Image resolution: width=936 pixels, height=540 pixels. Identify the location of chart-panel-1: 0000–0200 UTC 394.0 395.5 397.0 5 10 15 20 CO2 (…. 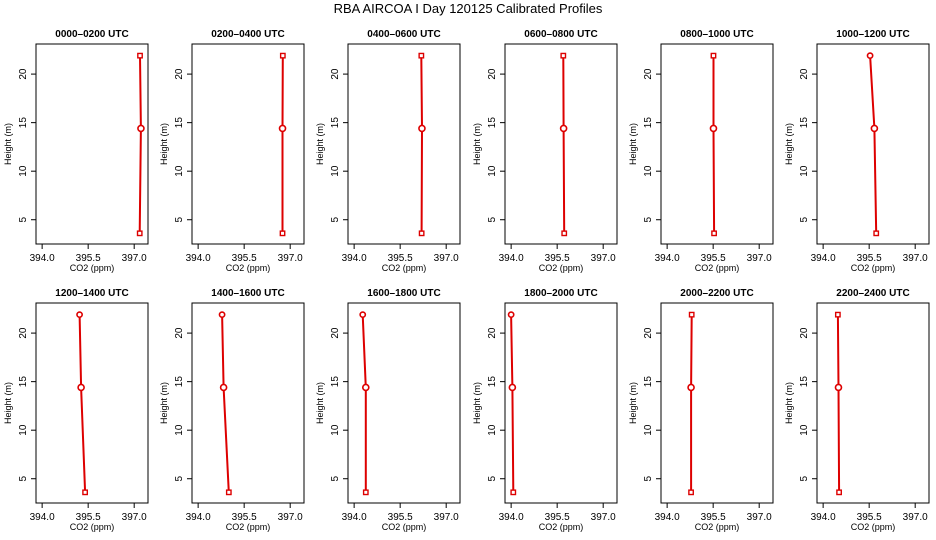
(76, 151).